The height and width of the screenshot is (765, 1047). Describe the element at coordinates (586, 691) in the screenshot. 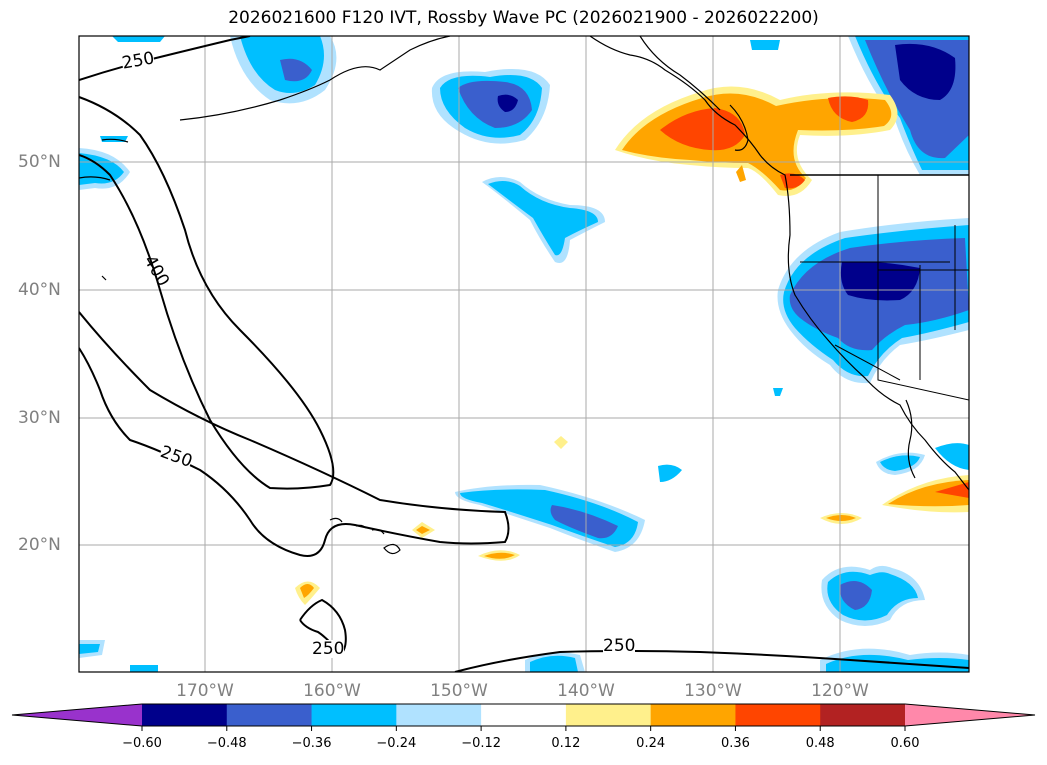

I see `lon-label-140w: 140°W` at that location.